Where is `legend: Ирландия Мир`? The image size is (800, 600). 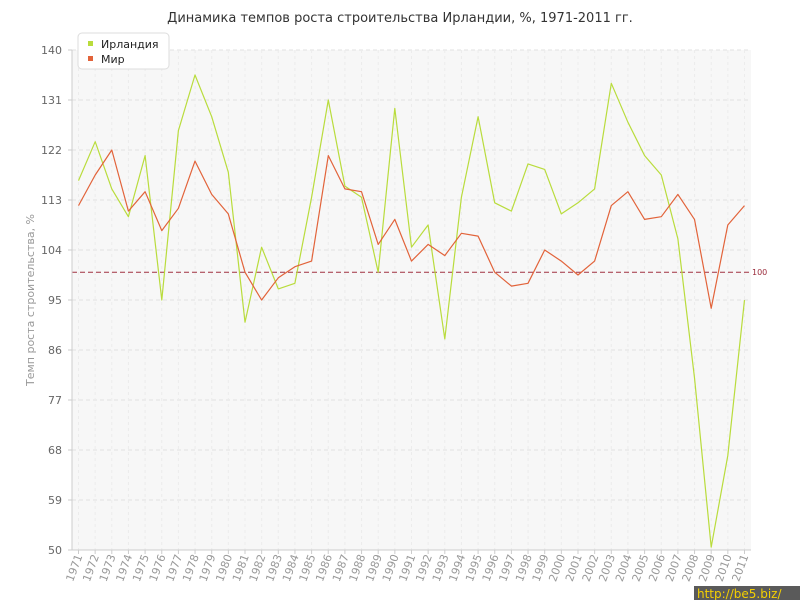
legend: Ирландия Мир is located at coordinates (123, 51).